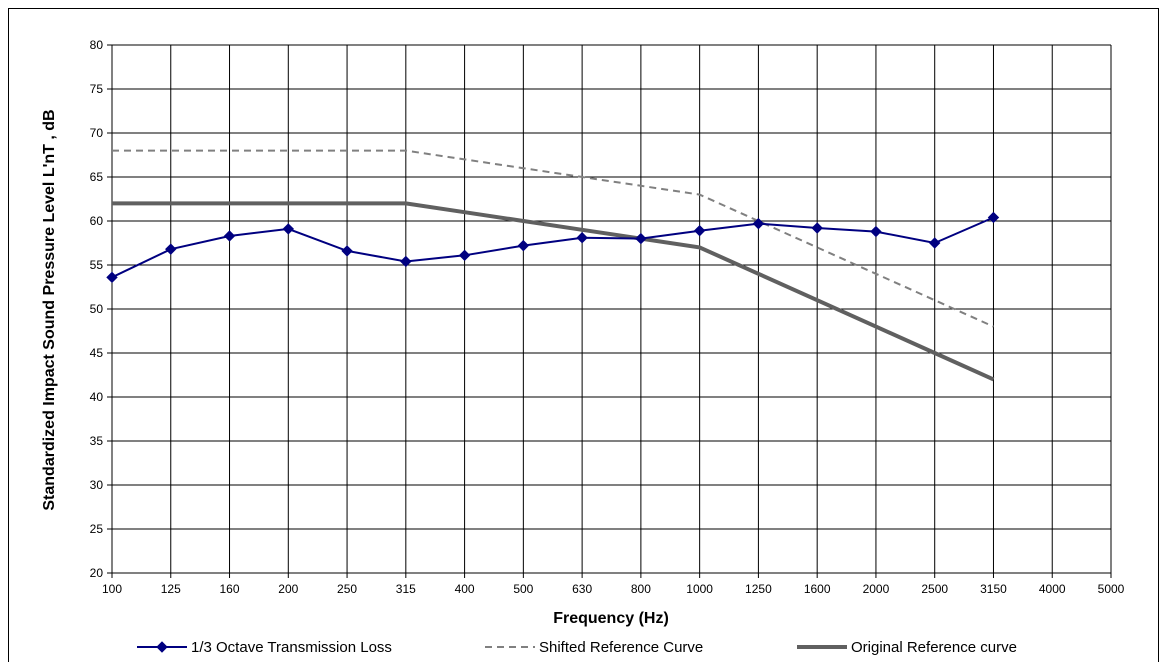 Image resolution: width=1159 pixels, height=662 pixels. Describe the element at coordinates (817, 589) in the screenshot. I see `x-tick-label: 1600` at that location.